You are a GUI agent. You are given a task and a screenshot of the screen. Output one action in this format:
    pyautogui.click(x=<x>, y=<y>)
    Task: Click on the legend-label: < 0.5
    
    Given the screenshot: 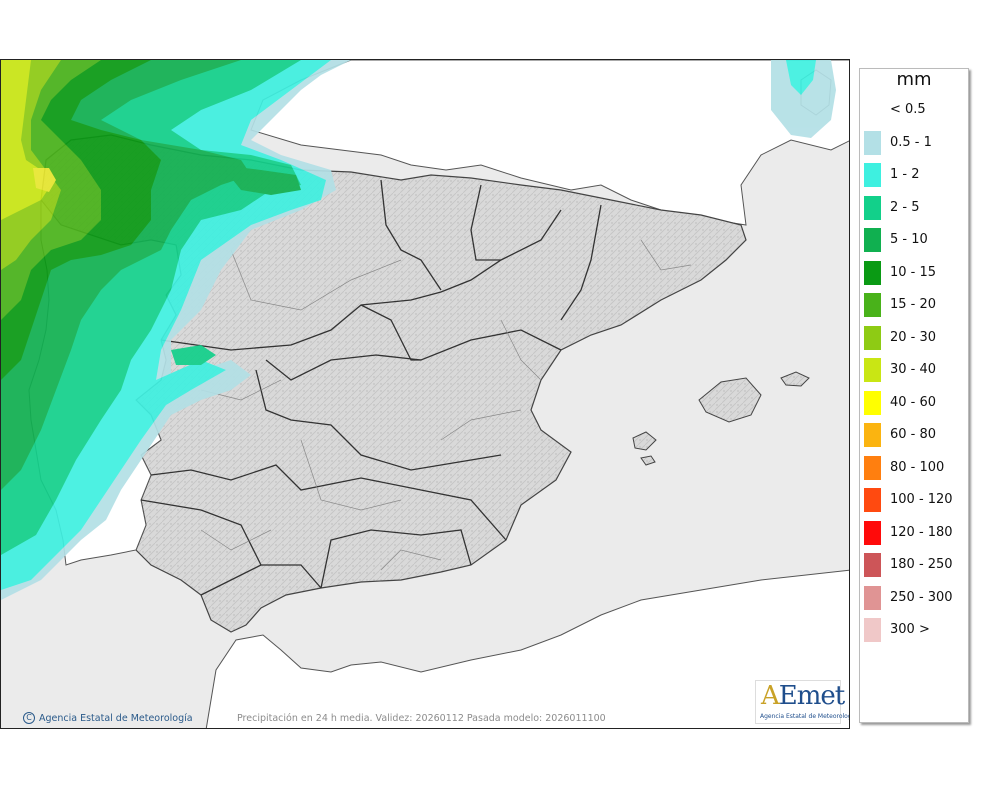 What is the action you would take?
    pyautogui.click(x=908, y=109)
    